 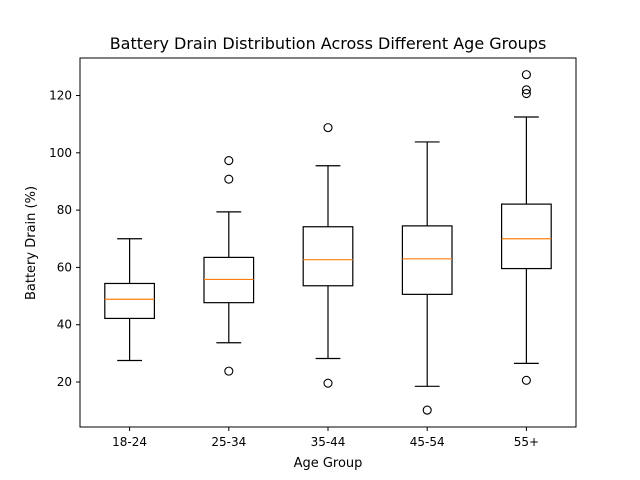 I want to click on y-tick-label: 40, so click(x=64, y=325).